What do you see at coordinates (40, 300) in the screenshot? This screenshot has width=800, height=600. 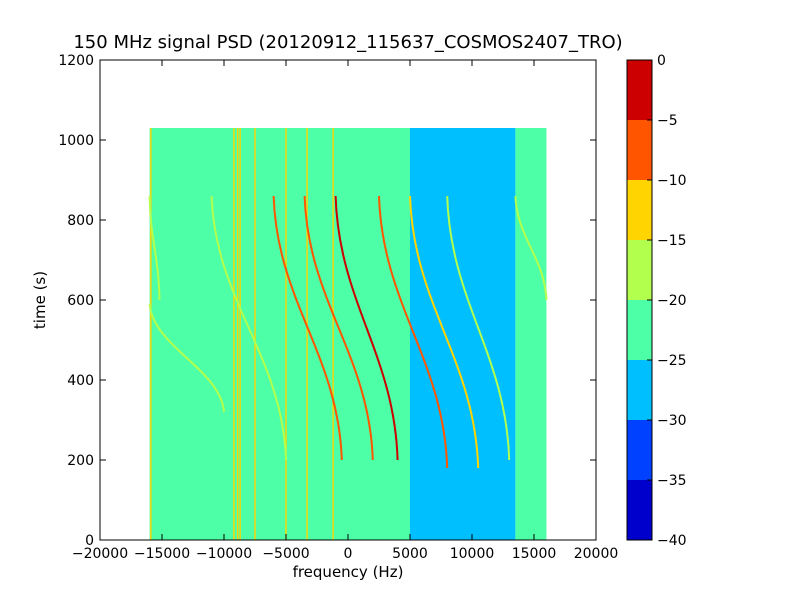 I see `y-axis-label: time (s)` at bounding box center [40, 300].